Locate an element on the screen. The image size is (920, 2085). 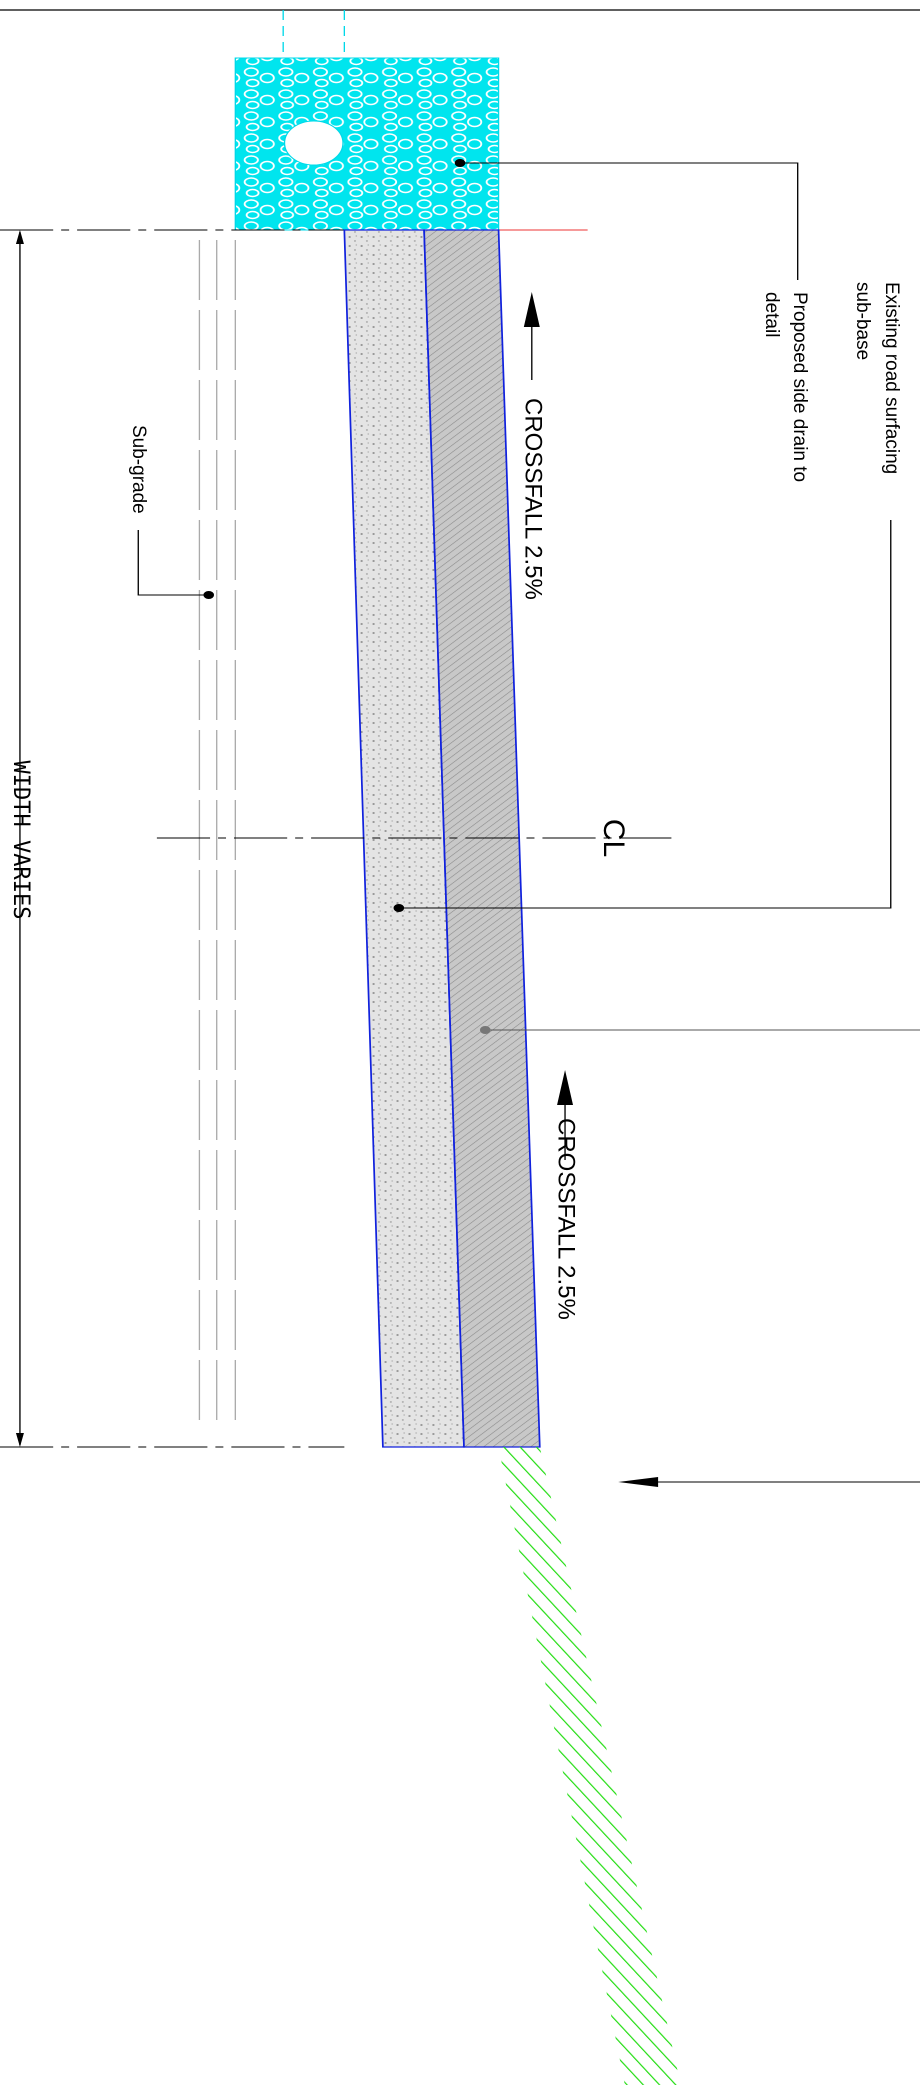
drain-pipe is located at coordinates (313, 143).